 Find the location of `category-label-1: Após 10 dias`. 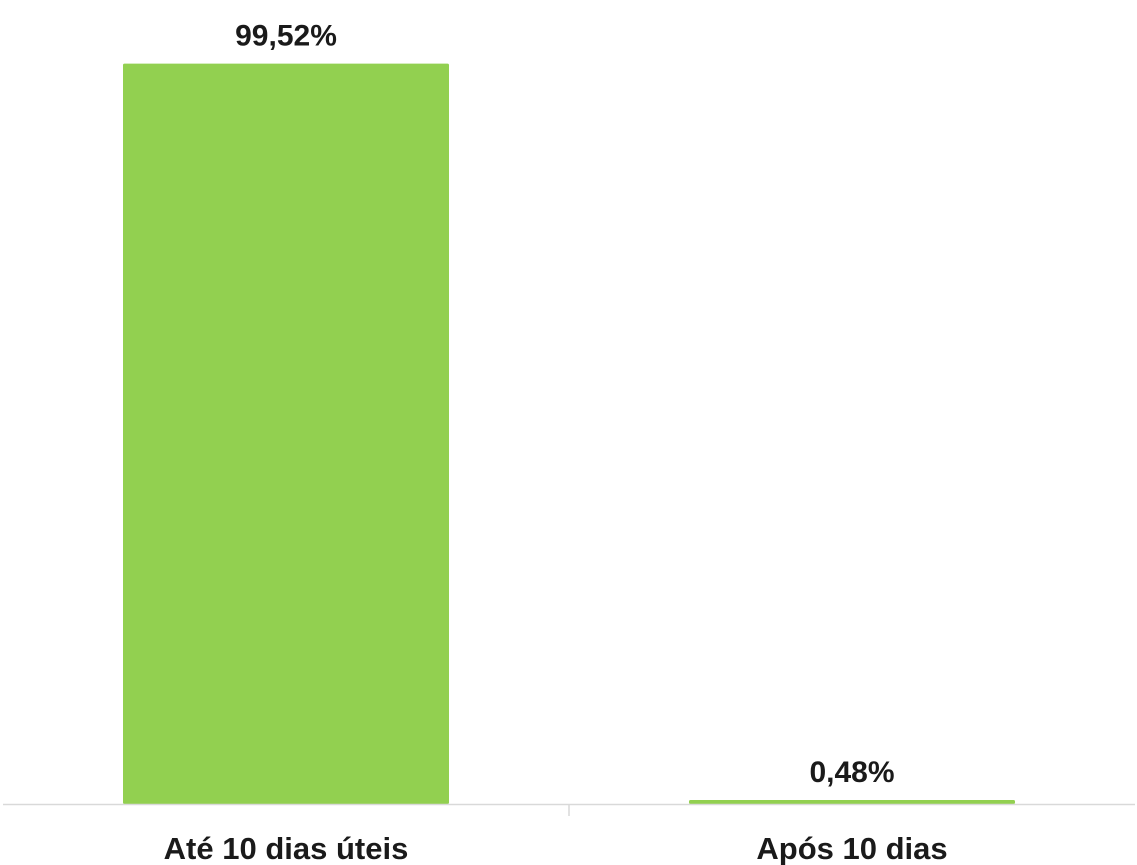

category-label-1: Após 10 dias is located at coordinates (851, 848).